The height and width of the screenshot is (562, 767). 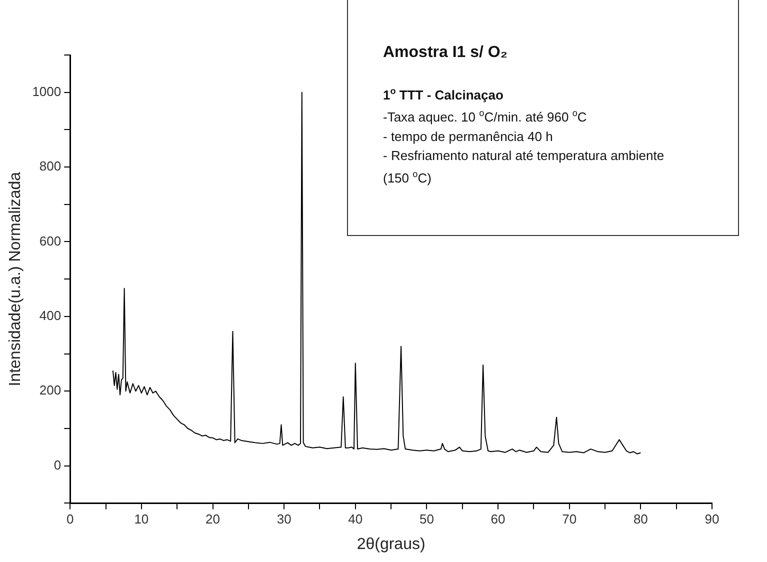 I want to click on y-tick-label: 800, so click(x=50, y=166).